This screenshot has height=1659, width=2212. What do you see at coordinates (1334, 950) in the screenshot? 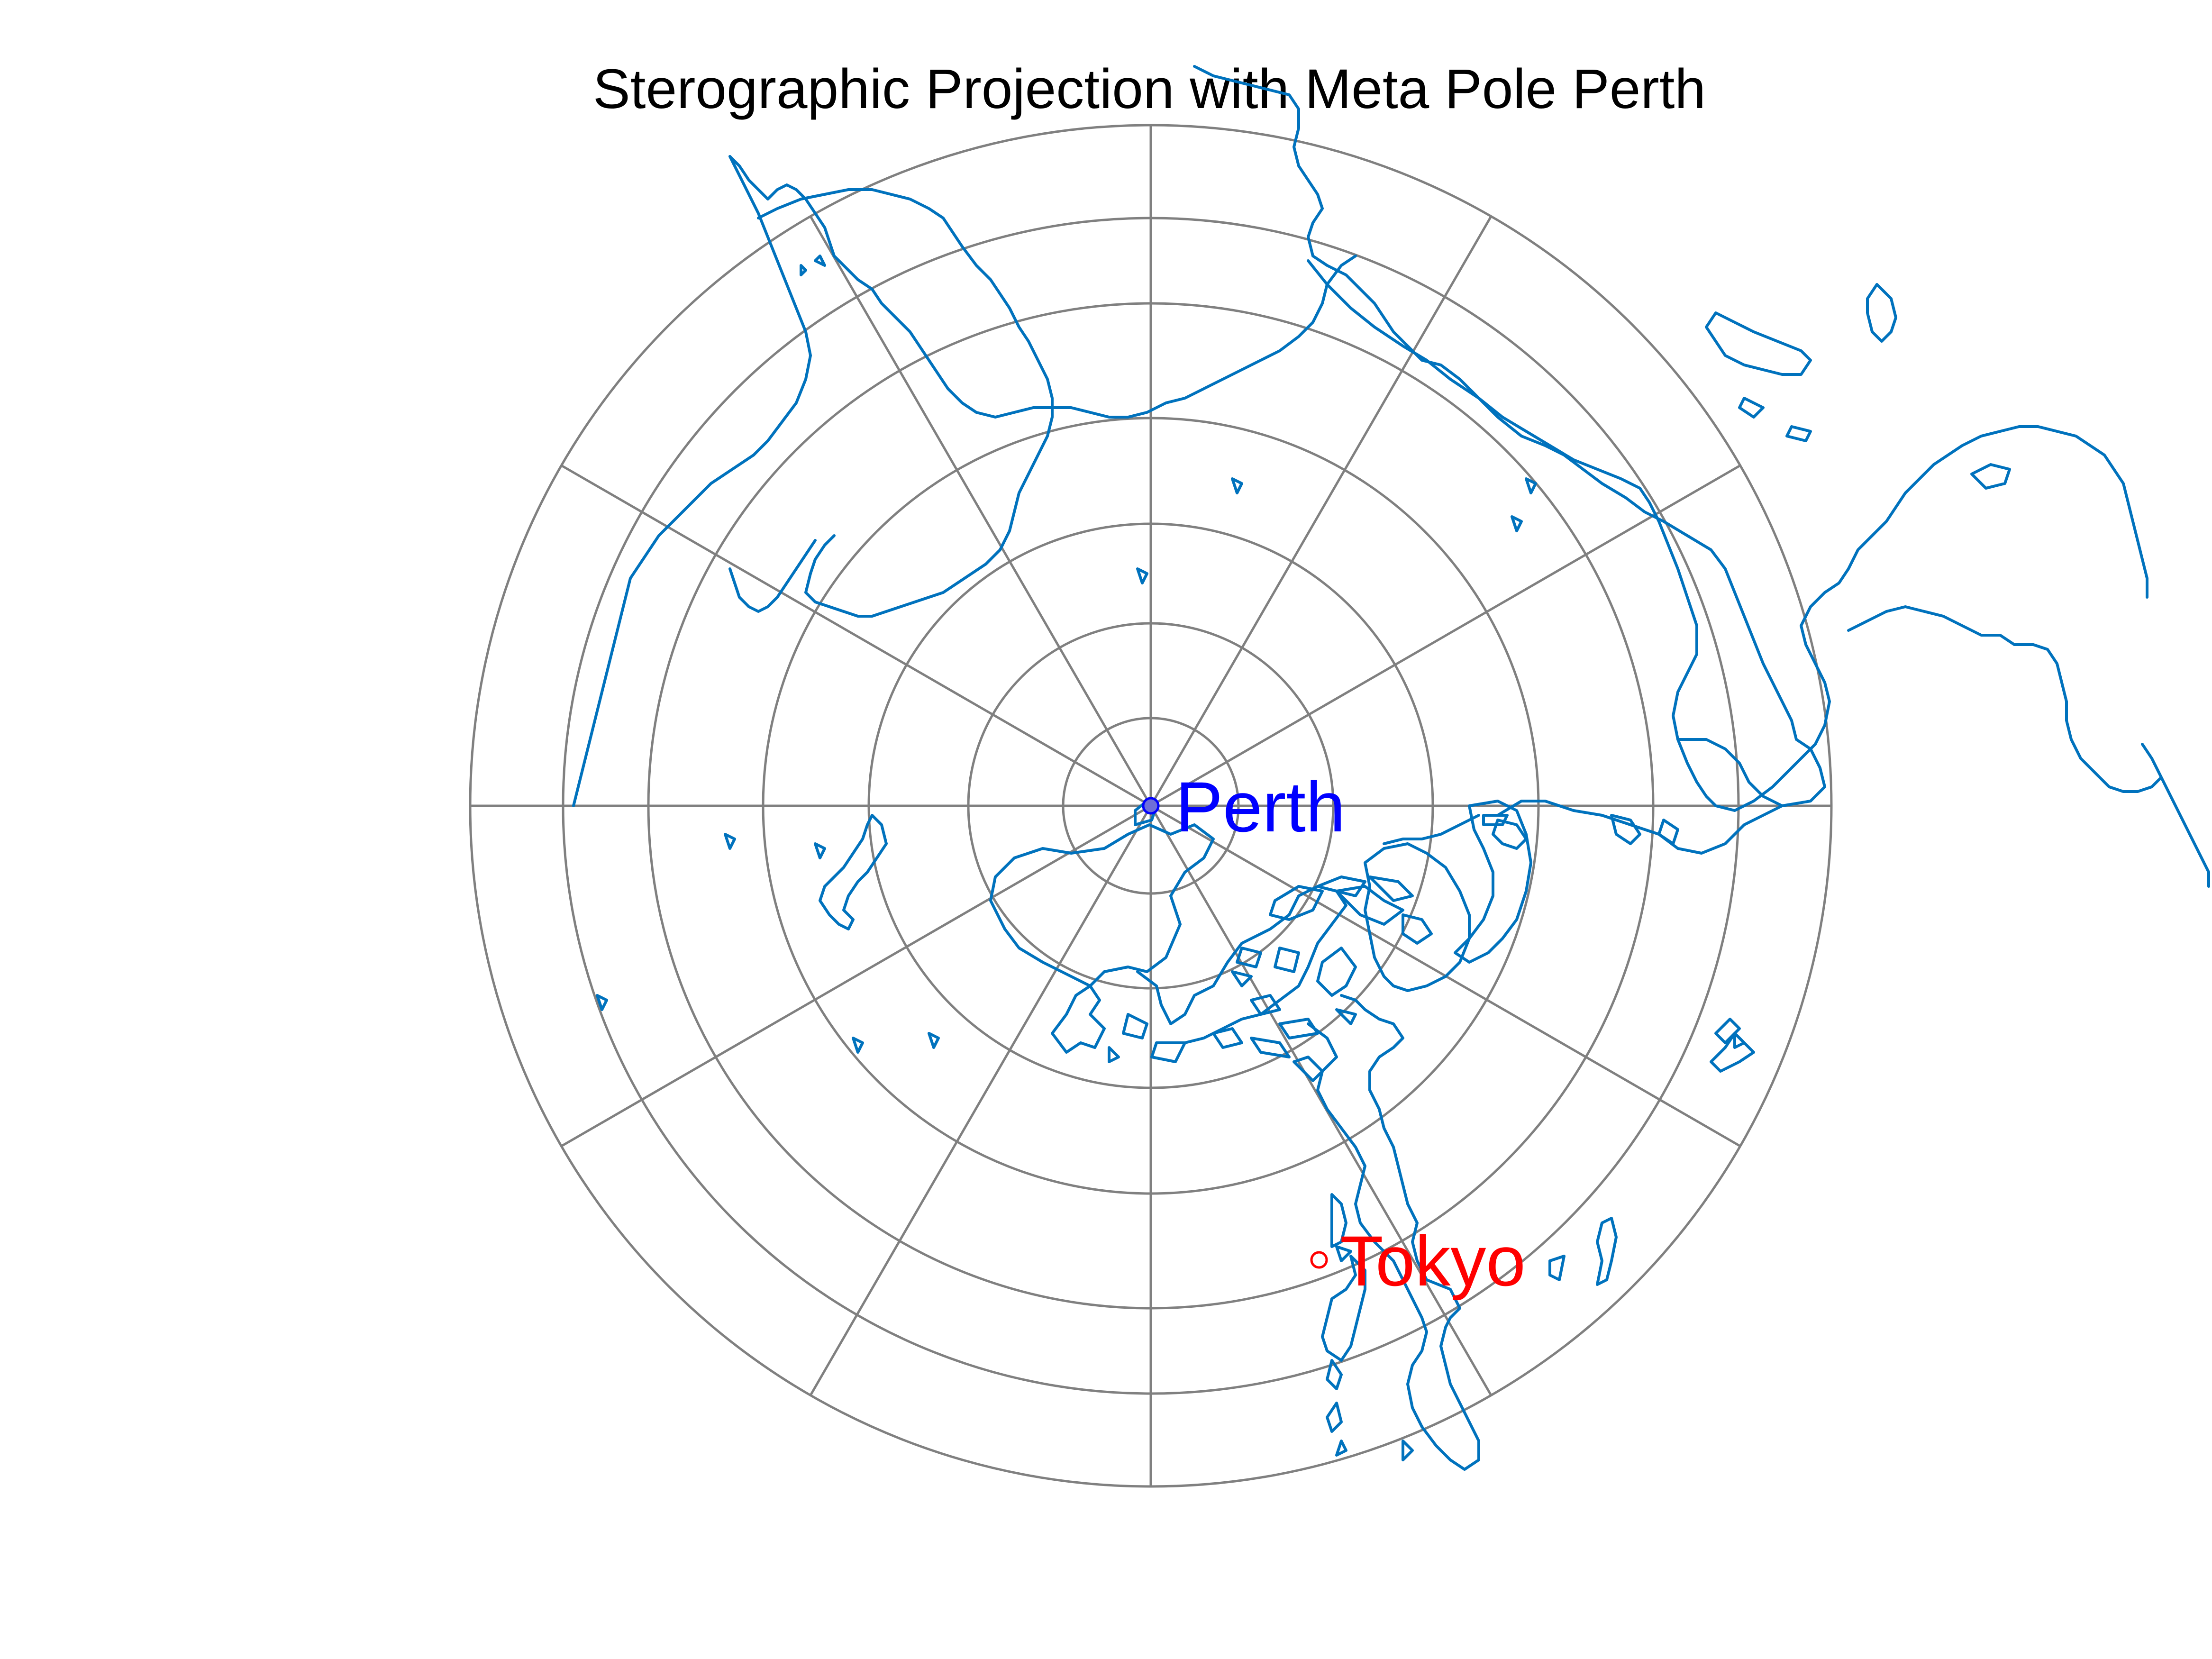
I see `coast-southeast-asia` at bounding box center [1334, 950].